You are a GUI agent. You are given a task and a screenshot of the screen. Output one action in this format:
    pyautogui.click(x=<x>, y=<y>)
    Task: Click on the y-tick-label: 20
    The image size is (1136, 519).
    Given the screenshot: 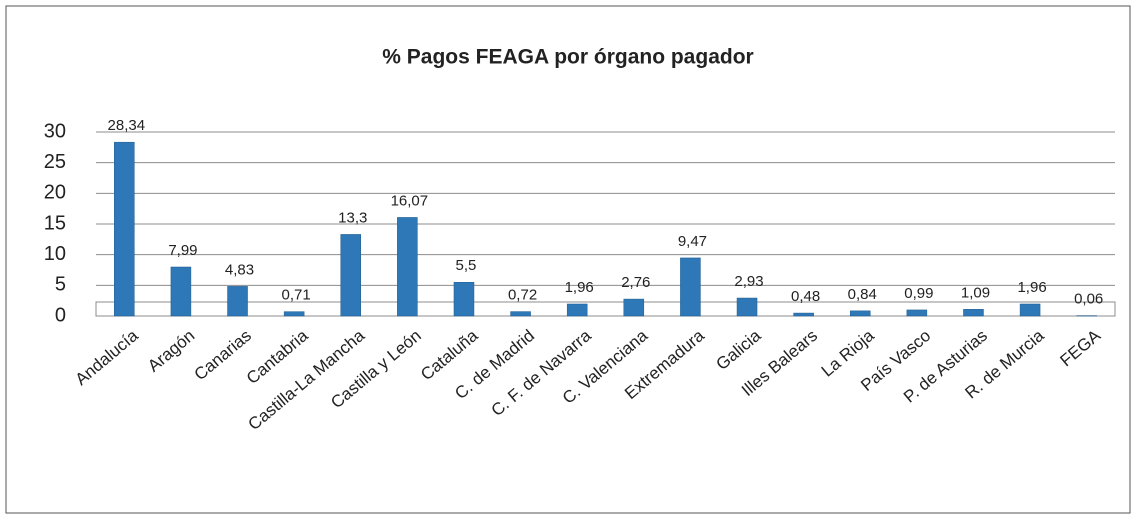 What is the action you would take?
    pyautogui.click(x=55, y=193)
    